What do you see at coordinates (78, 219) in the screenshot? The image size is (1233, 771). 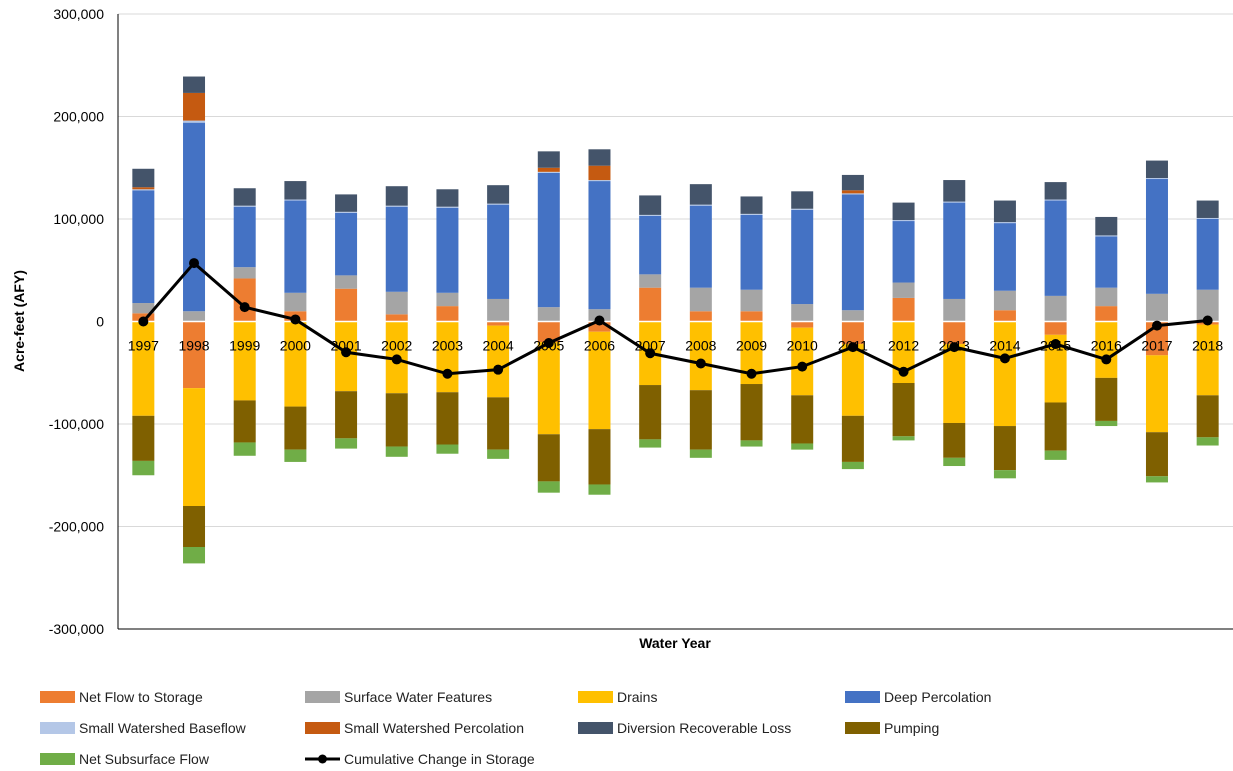 I see `y-tick-label: 100,000` at bounding box center [78, 219].